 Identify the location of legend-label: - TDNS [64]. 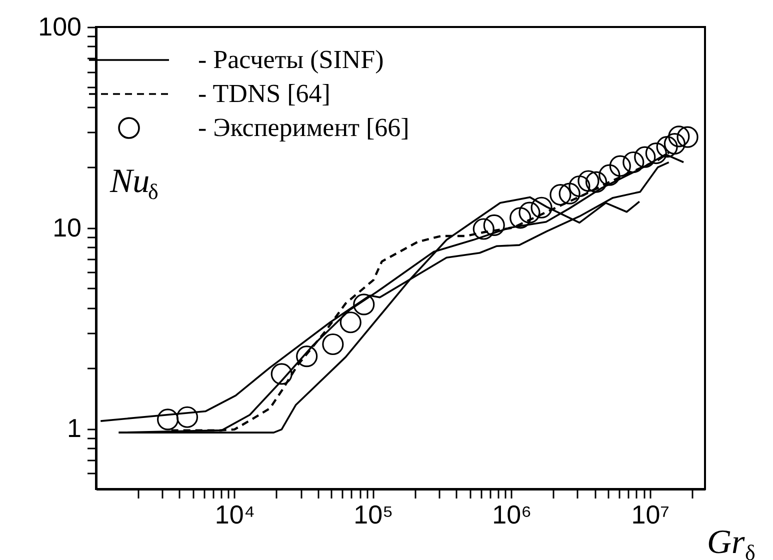
(264, 93).